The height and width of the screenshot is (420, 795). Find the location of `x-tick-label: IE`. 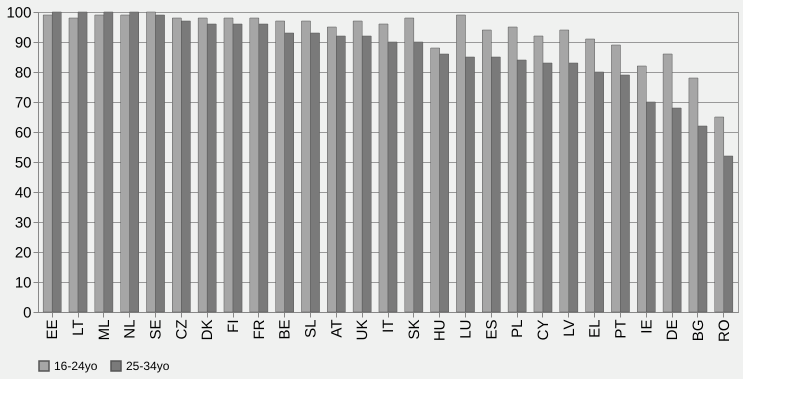

x-tick-label: IE is located at coordinates (647, 327).